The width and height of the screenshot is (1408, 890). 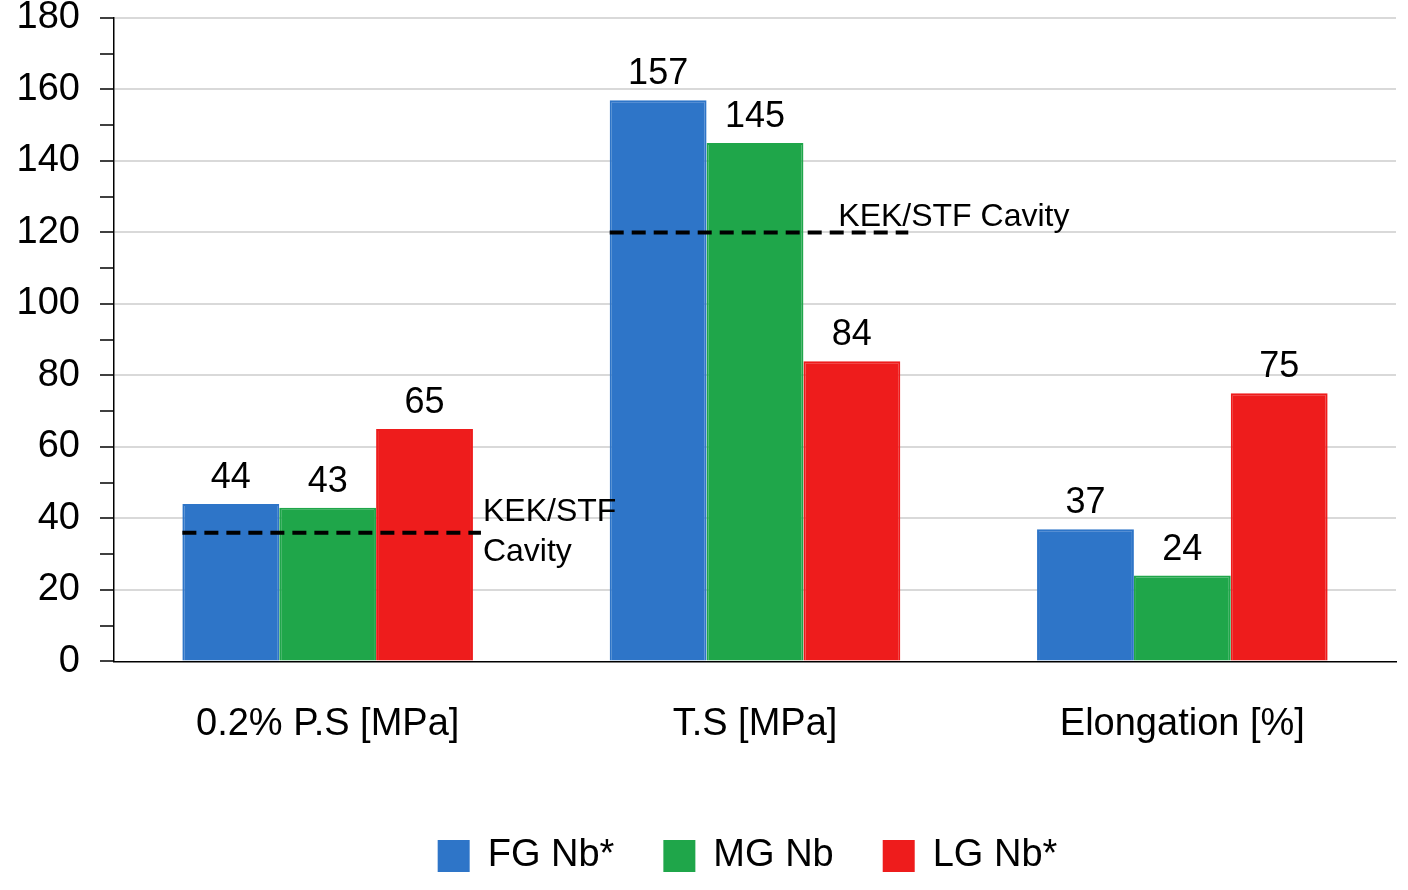 What do you see at coordinates (48, 301) in the screenshot?
I see `y-tick-label: 100` at bounding box center [48, 301].